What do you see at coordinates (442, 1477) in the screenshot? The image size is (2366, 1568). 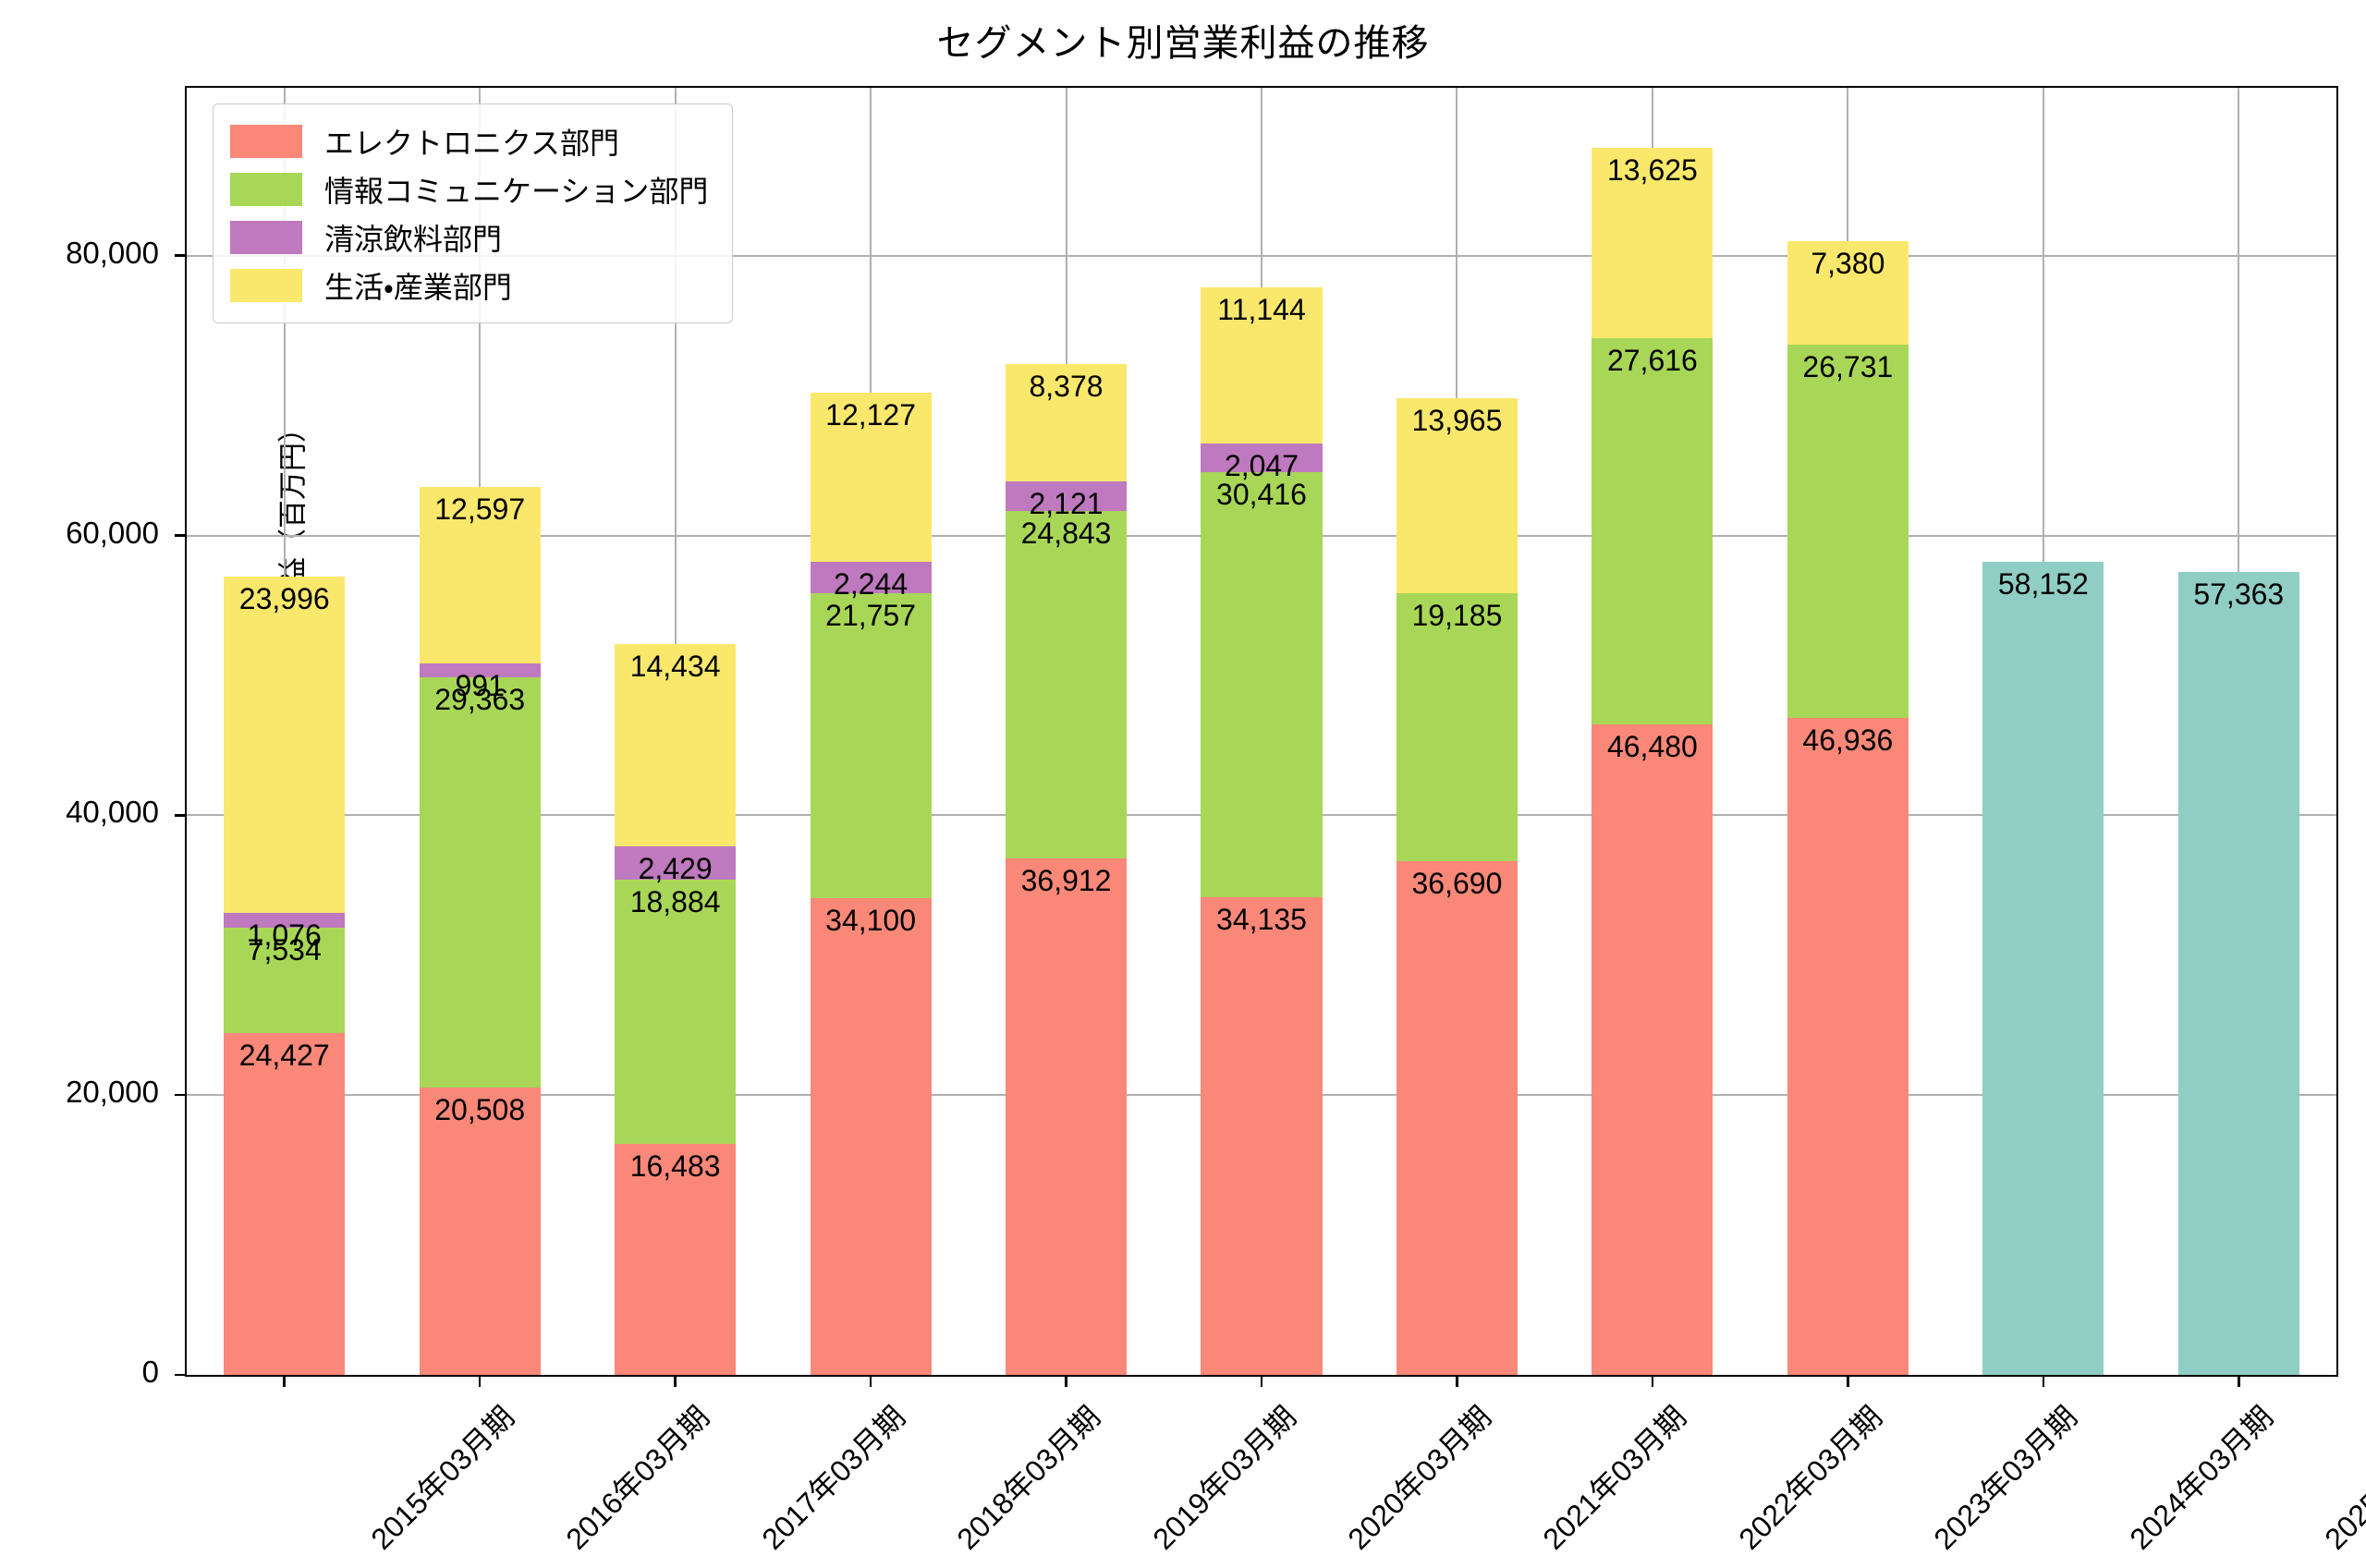 I see `x-tick-label: 2015年03月期` at bounding box center [442, 1477].